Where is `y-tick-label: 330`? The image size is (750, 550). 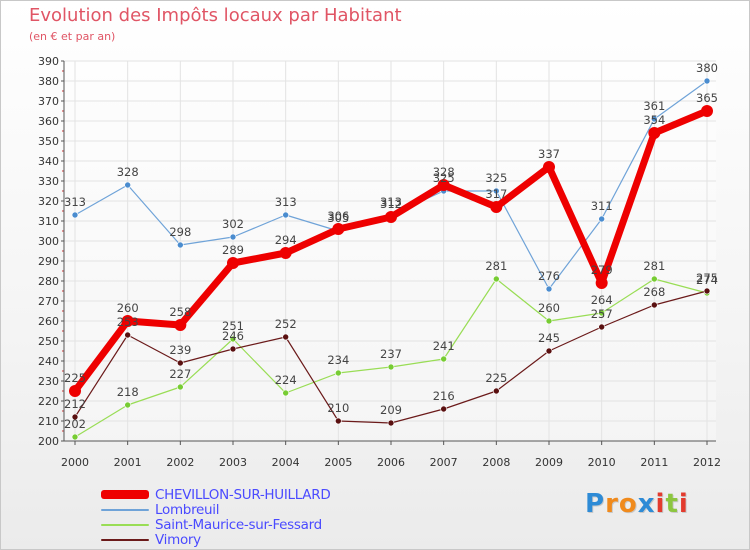 y-tick-label: 330 is located at coordinates (48, 181).